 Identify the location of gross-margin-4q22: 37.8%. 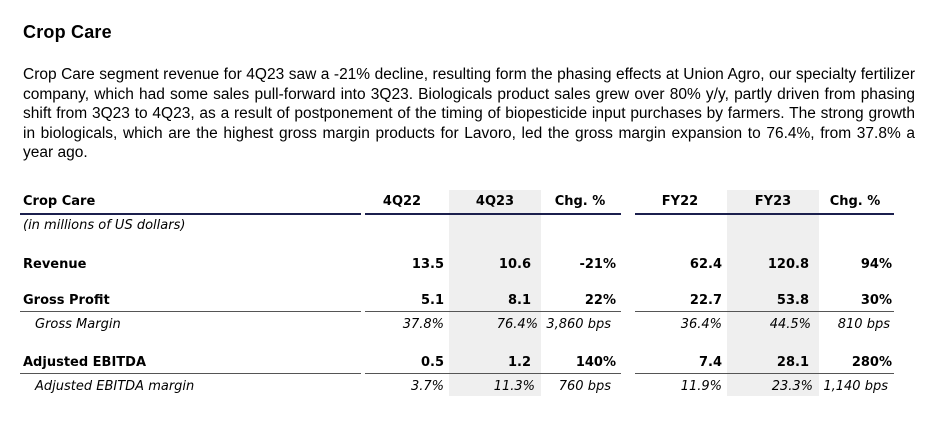
(423, 324).